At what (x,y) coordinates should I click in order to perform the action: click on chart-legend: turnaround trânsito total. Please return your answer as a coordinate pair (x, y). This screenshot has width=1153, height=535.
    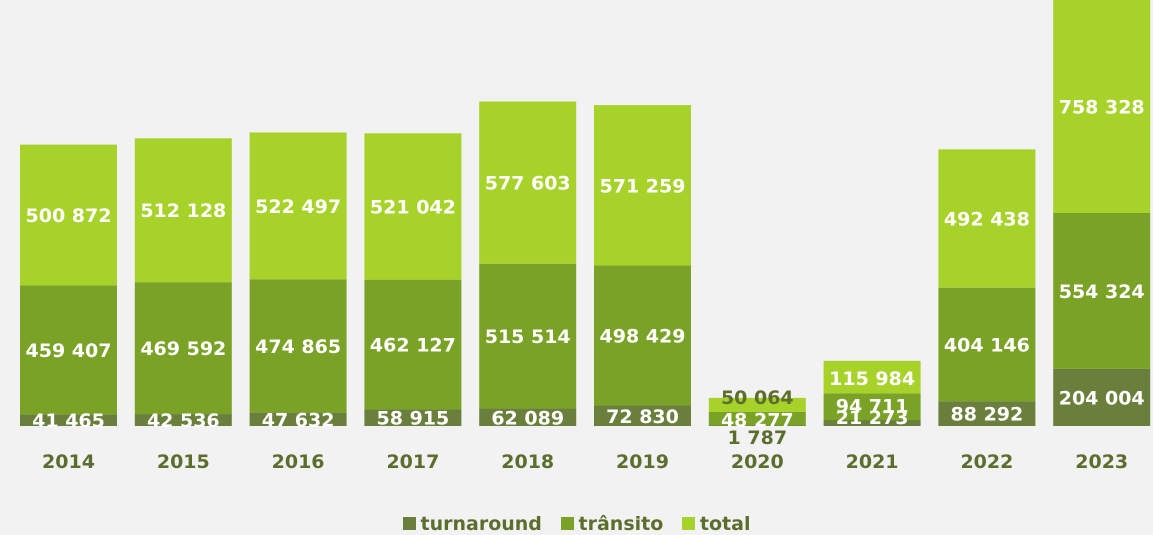
    Looking at the image, I should click on (576, 524).